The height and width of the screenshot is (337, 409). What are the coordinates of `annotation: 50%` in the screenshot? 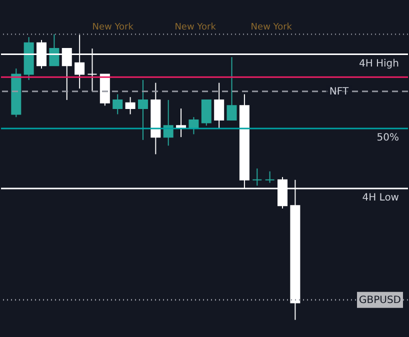 It's located at (387, 138).